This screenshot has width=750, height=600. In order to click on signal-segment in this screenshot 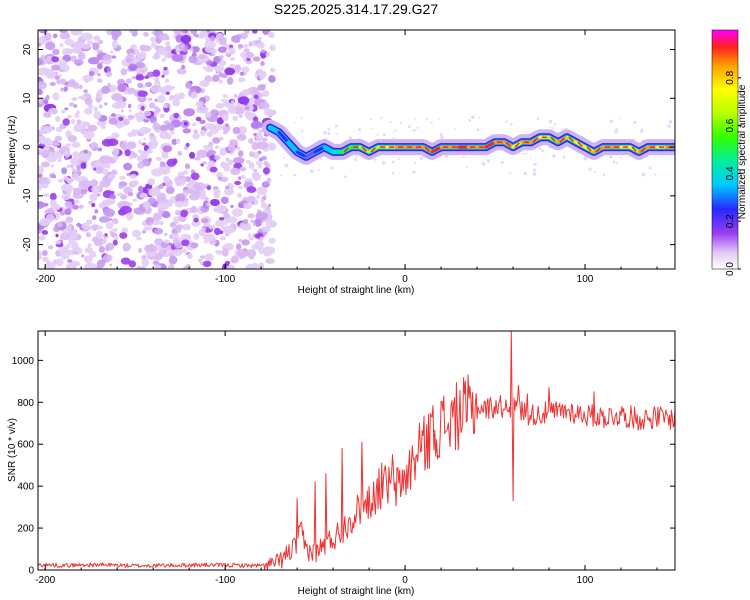, I will do `click(292, 147)`.